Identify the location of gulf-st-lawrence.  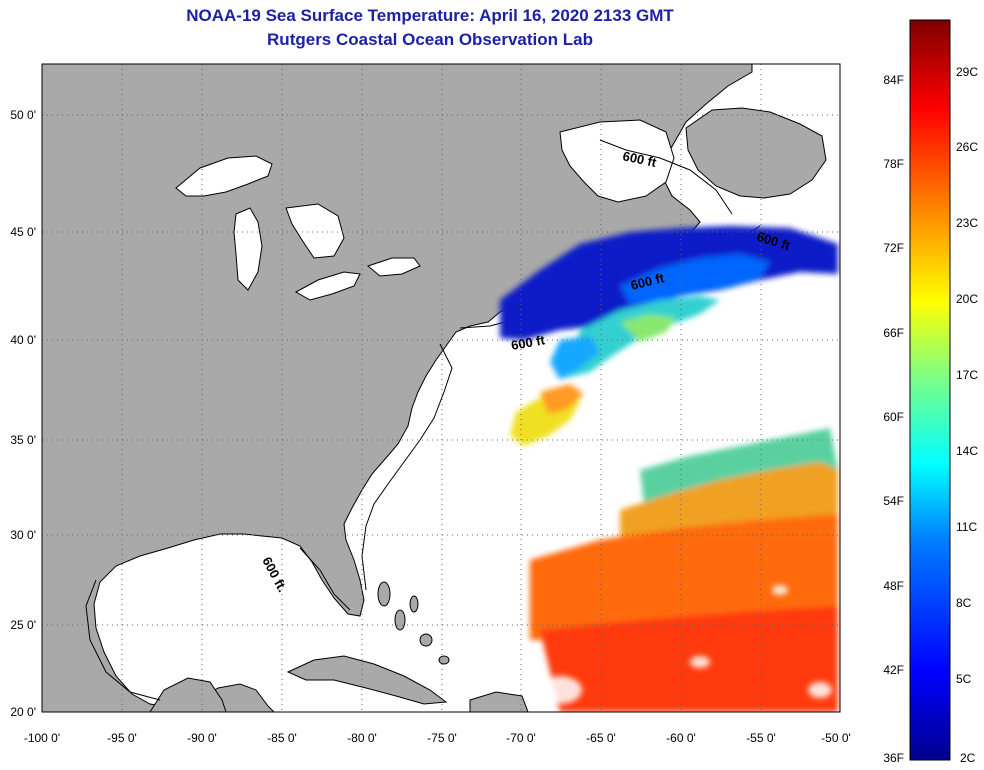
(617, 161).